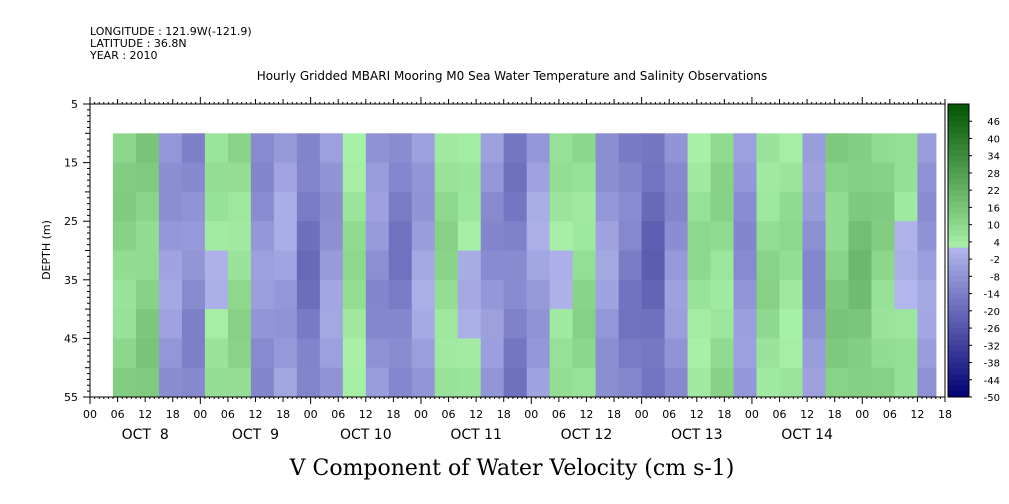  Describe the element at coordinates (74, 104) in the screenshot. I see `y-tick-label: 5` at that location.